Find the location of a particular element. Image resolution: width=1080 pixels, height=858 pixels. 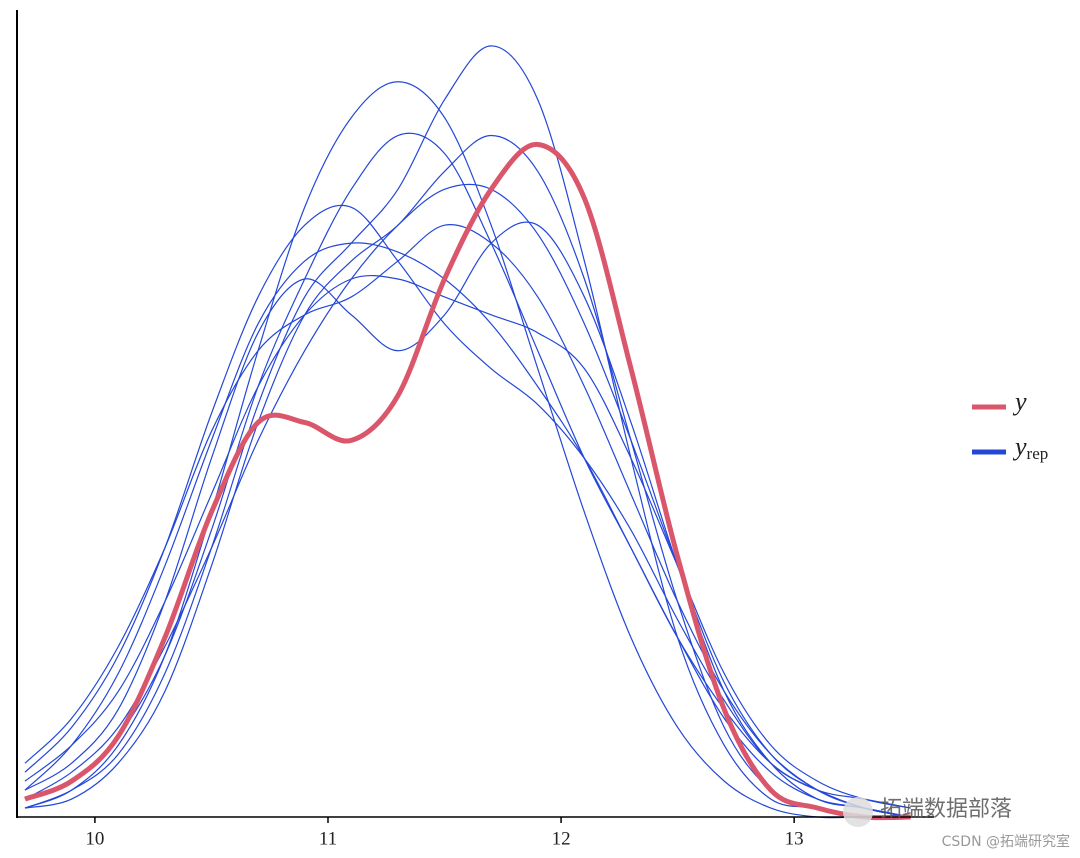

watermark-text: 拓端数据部落 is located at coordinates (946, 809).